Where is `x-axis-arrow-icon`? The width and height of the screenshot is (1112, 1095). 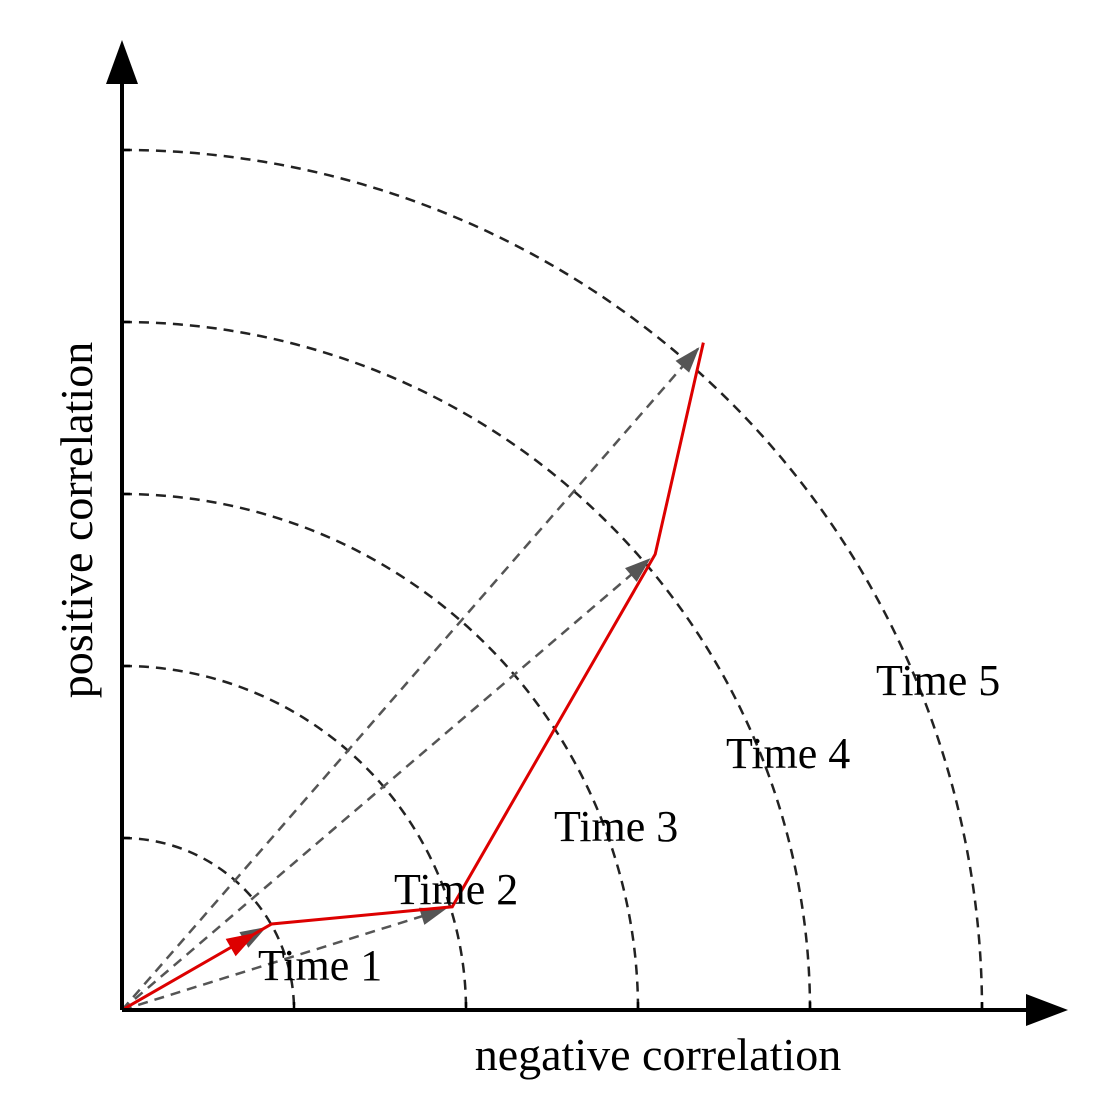
x-axis-arrow-icon is located at coordinates (1047, 1010).